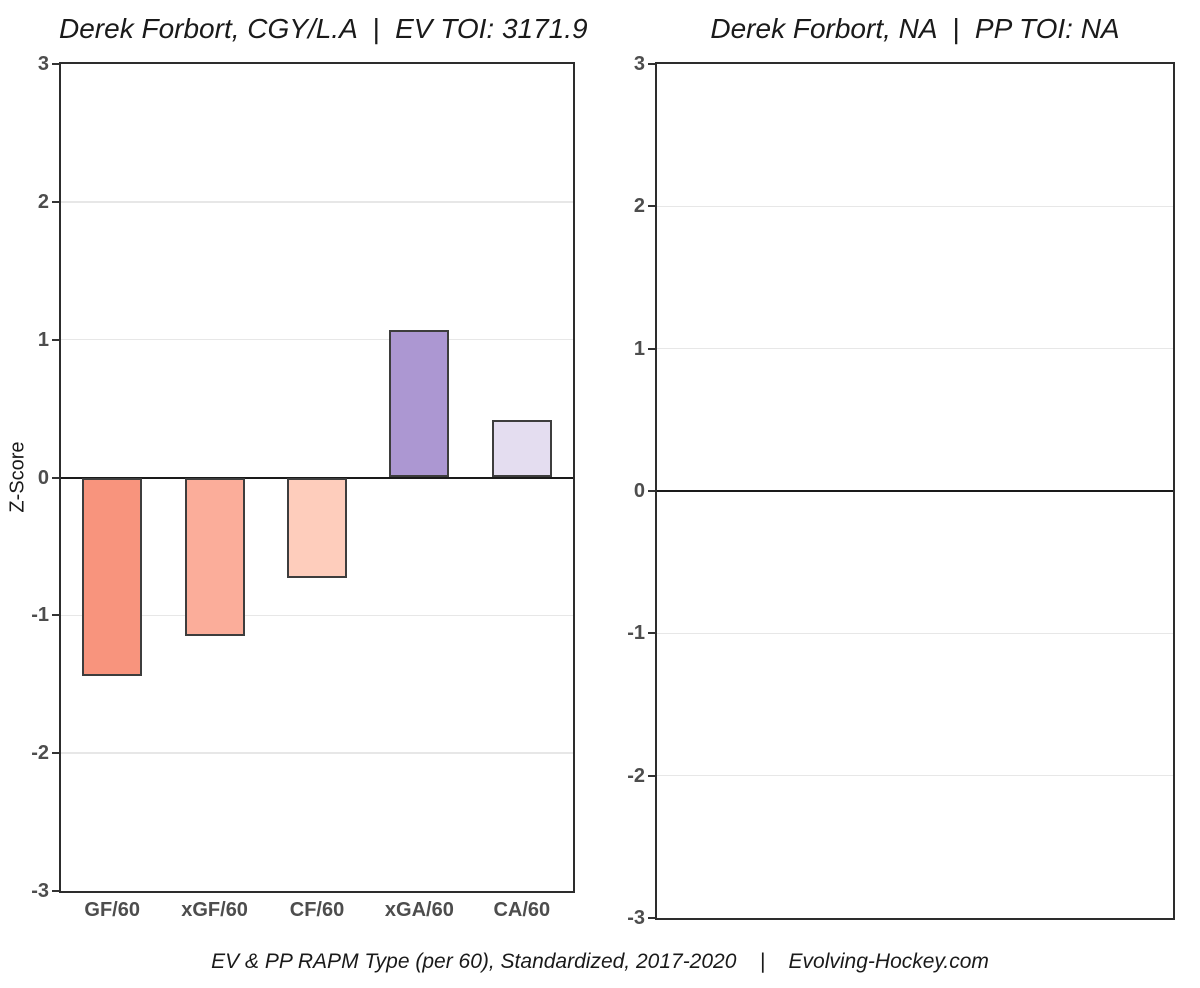 Image resolution: width=1200 pixels, height=988 pixels. I want to click on zero-gridline, so click(915, 491).